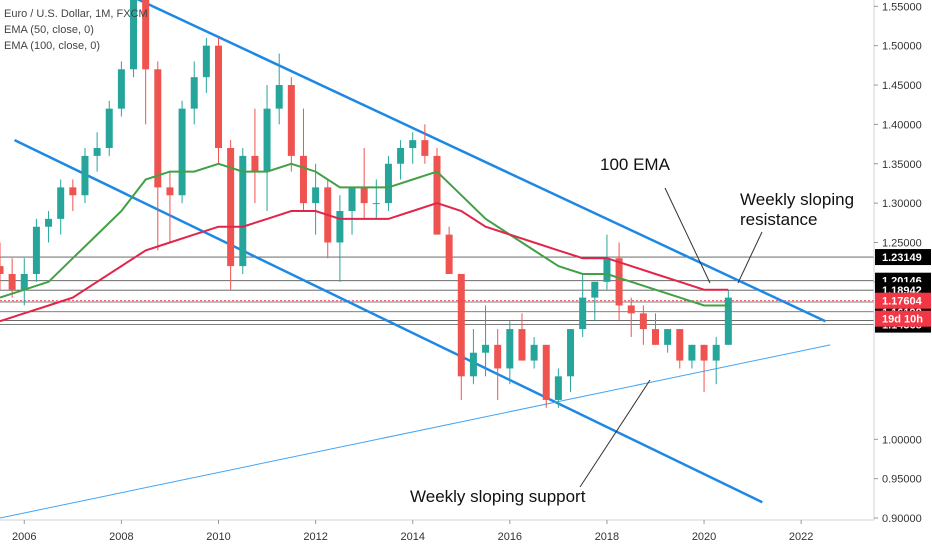 The height and width of the screenshot is (550, 932). What do you see at coordinates (24, 537) in the screenshot?
I see `x-tick-label: 2006` at bounding box center [24, 537].